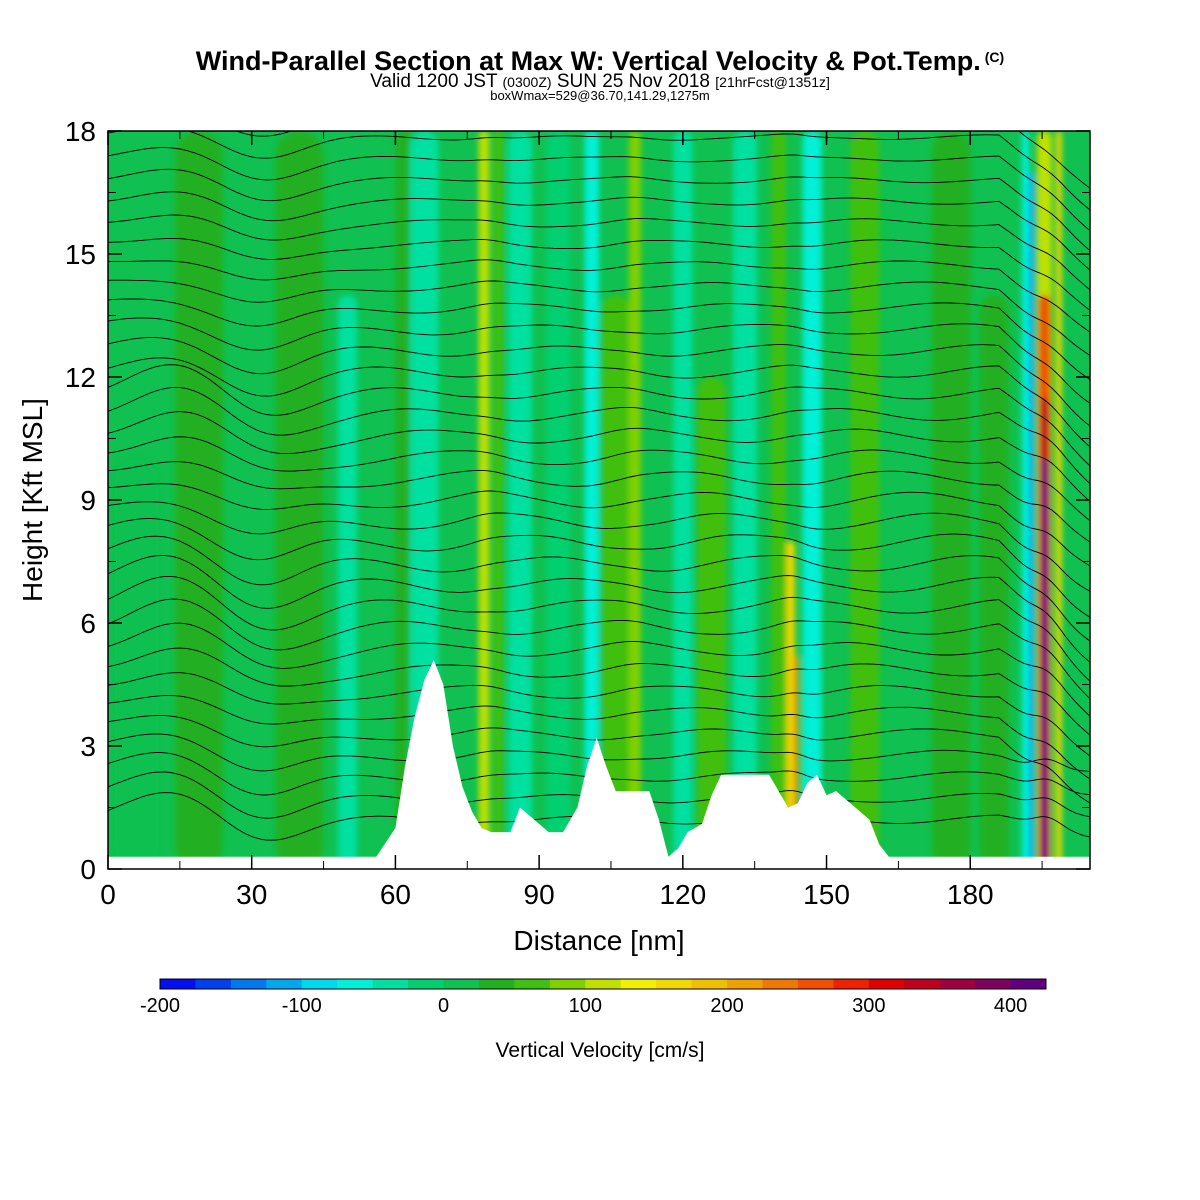  What do you see at coordinates (108, 894) in the screenshot?
I see `x-tick-label: 0` at bounding box center [108, 894].